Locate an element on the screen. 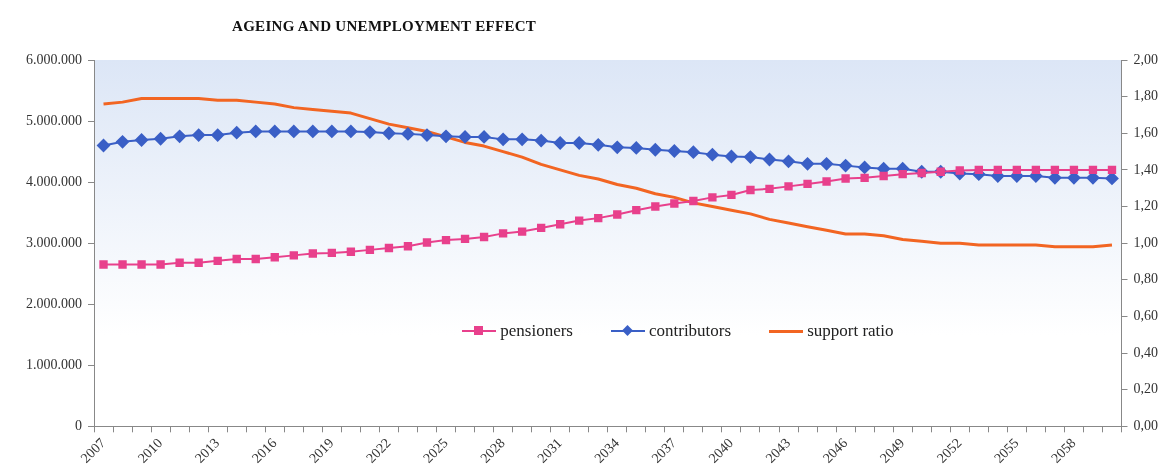 This screenshot has height=474, width=1176. y-tick-label: 4.000.000 is located at coordinates (54, 181).